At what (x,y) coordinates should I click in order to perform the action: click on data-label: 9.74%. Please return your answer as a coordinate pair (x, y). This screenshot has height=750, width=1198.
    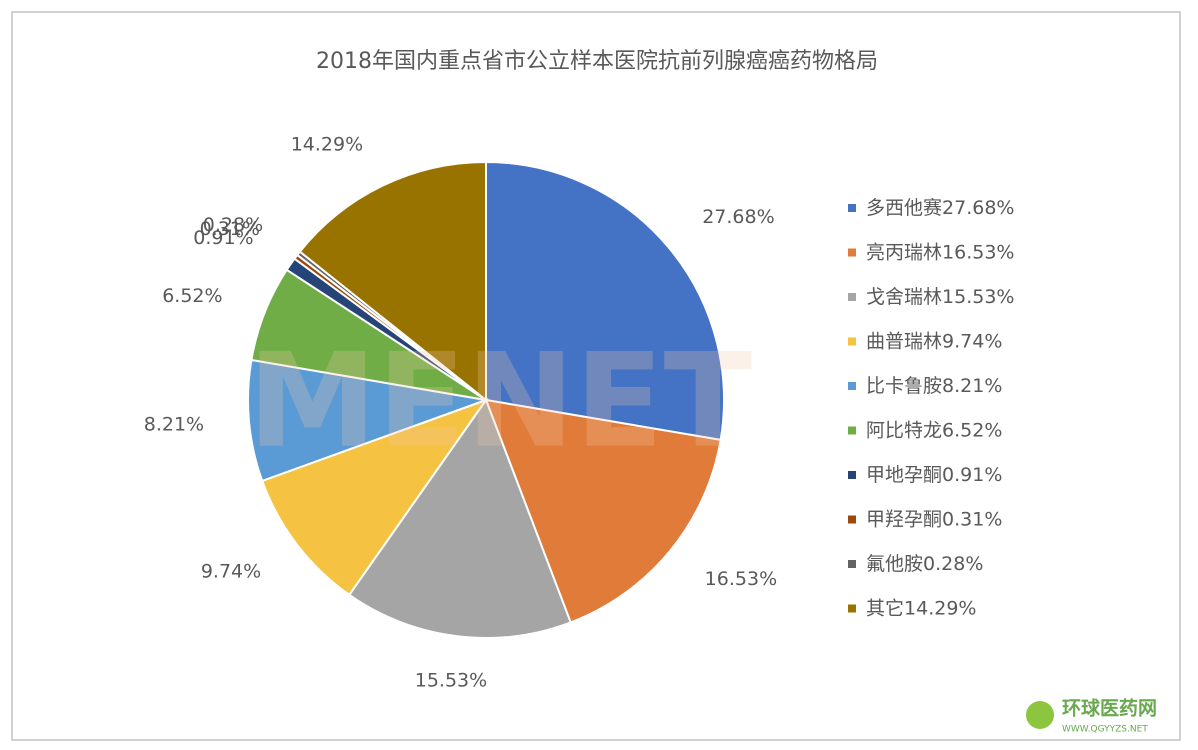
    Looking at the image, I should click on (231, 571).